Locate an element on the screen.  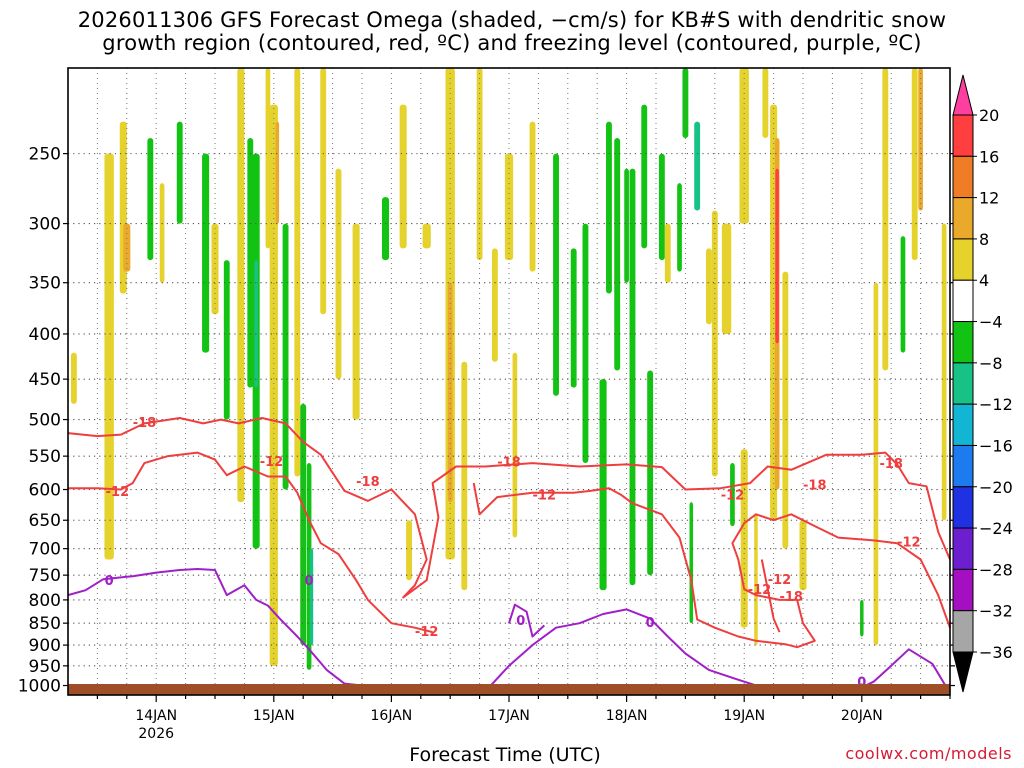
y-tick-label: 1000 is located at coordinates (39, 687).